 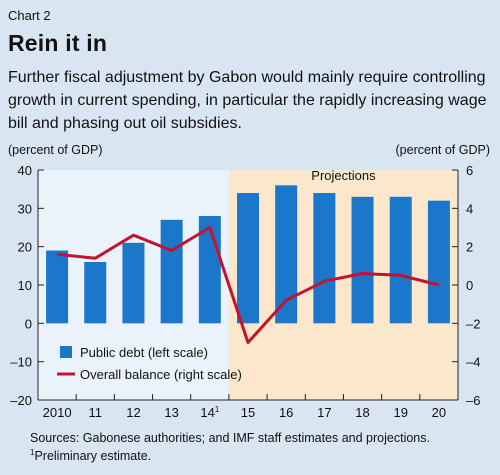 What do you see at coordinates (93, 456) in the screenshot?
I see `footnote-text: Preliminary estimate.` at bounding box center [93, 456].